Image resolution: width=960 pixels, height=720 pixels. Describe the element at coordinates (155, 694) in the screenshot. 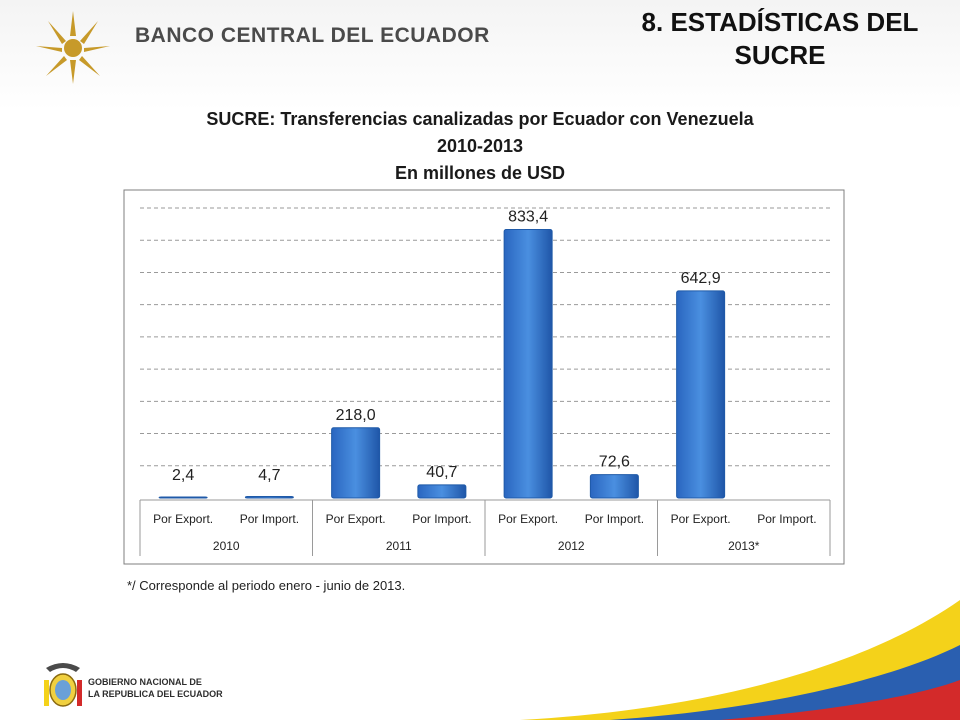

I see `gov-line2: LA REPUBLICA DEL ECUADOR` at that location.